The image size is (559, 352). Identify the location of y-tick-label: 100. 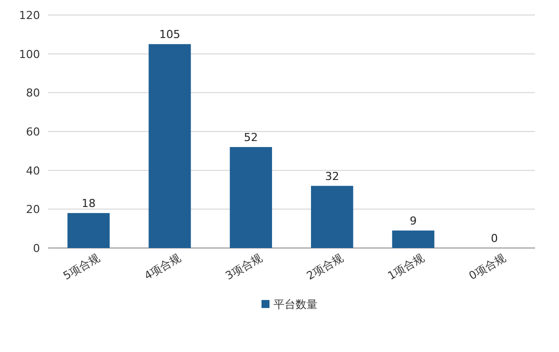
(29, 54).